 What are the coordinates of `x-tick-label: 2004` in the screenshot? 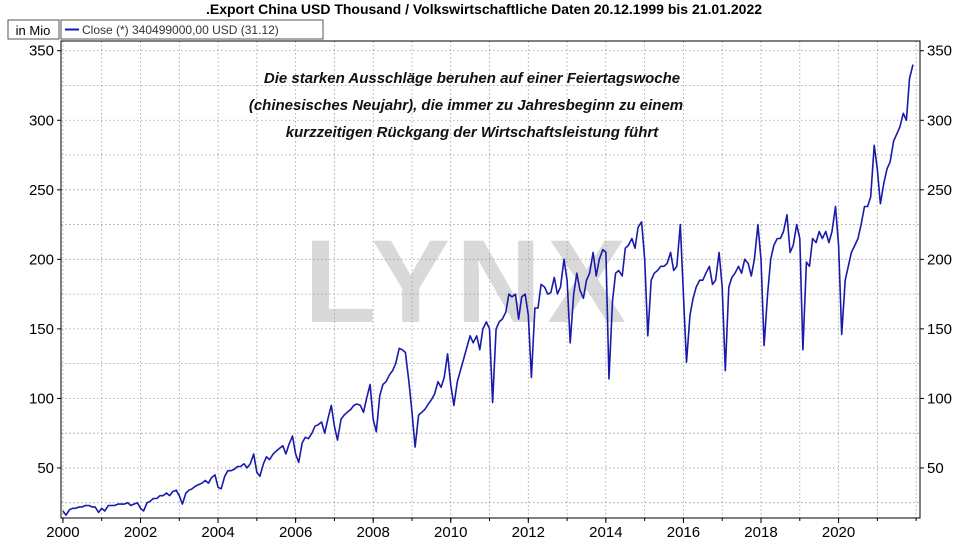 It's located at (217, 532).